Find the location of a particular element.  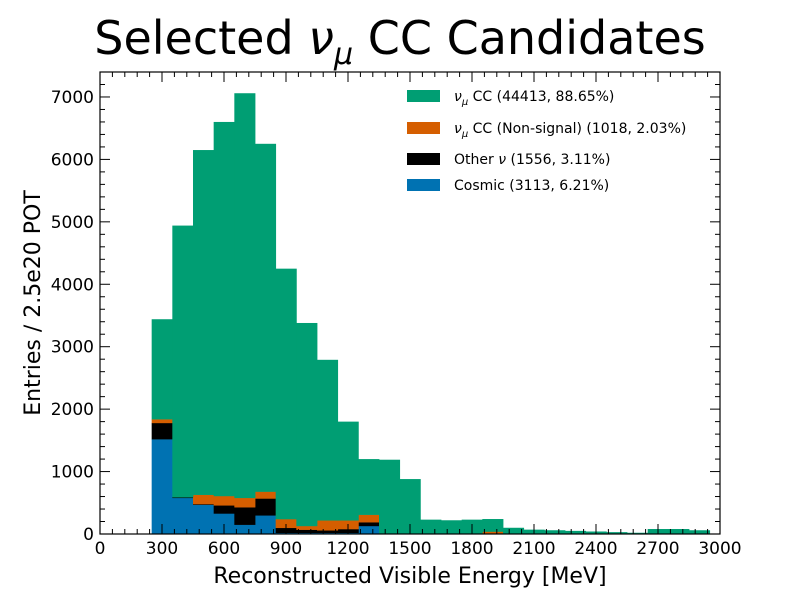

title-mu: μ is located at coordinates (343, 54).